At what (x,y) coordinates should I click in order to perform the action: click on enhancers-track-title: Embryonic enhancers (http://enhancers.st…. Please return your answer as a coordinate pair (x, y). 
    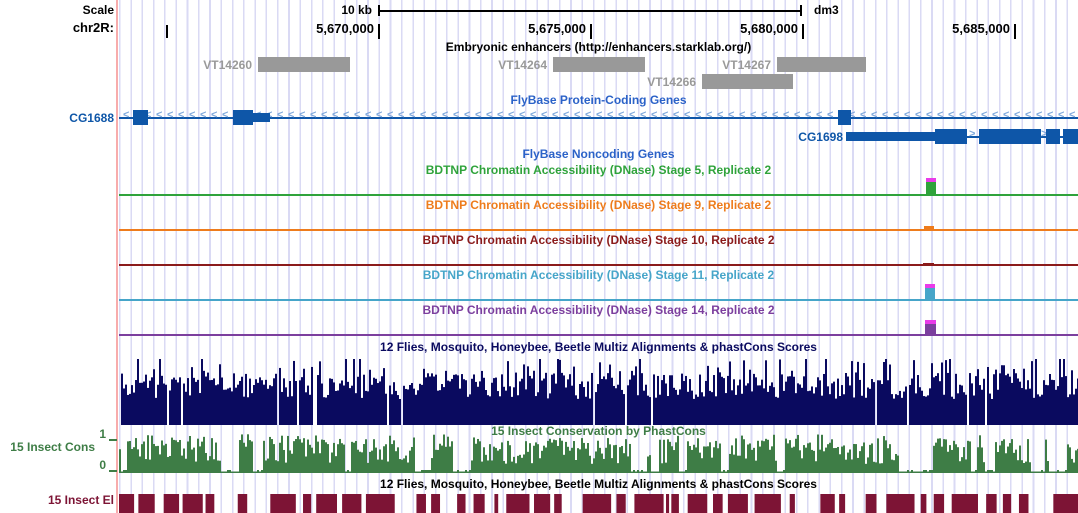
    Looking at the image, I should click on (598, 47).